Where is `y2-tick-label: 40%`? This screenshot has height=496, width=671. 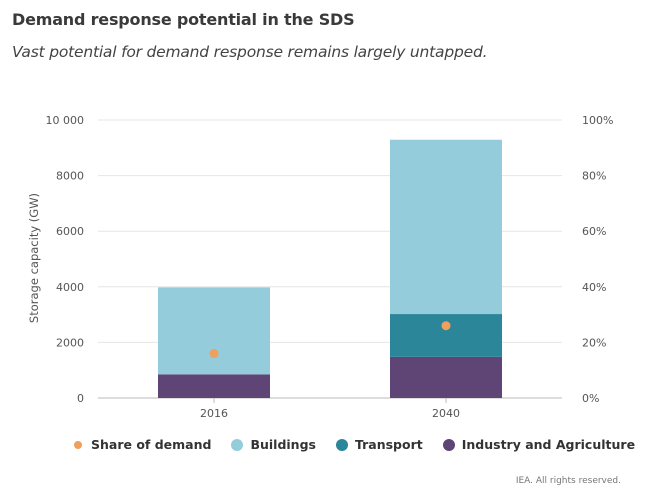
y2-tick-label: 40% is located at coordinates (594, 287).